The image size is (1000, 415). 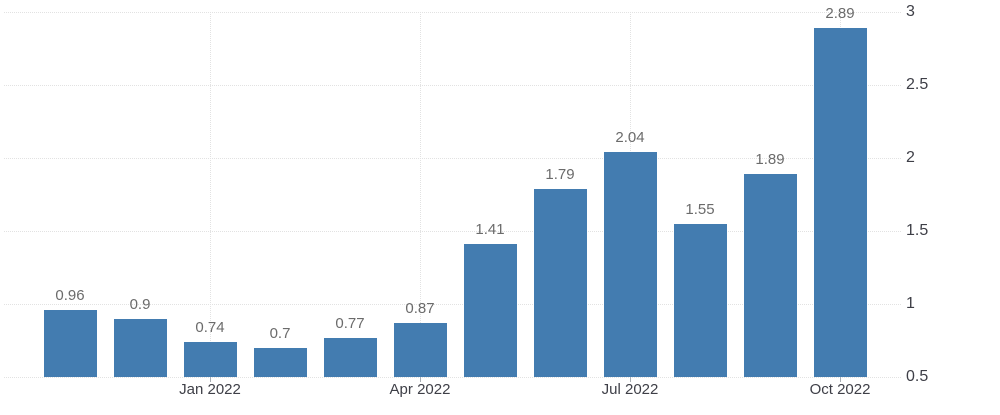 What do you see at coordinates (350, 323) in the screenshot?
I see `bar-value-label: 0.77` at bounding box center [350, 323].